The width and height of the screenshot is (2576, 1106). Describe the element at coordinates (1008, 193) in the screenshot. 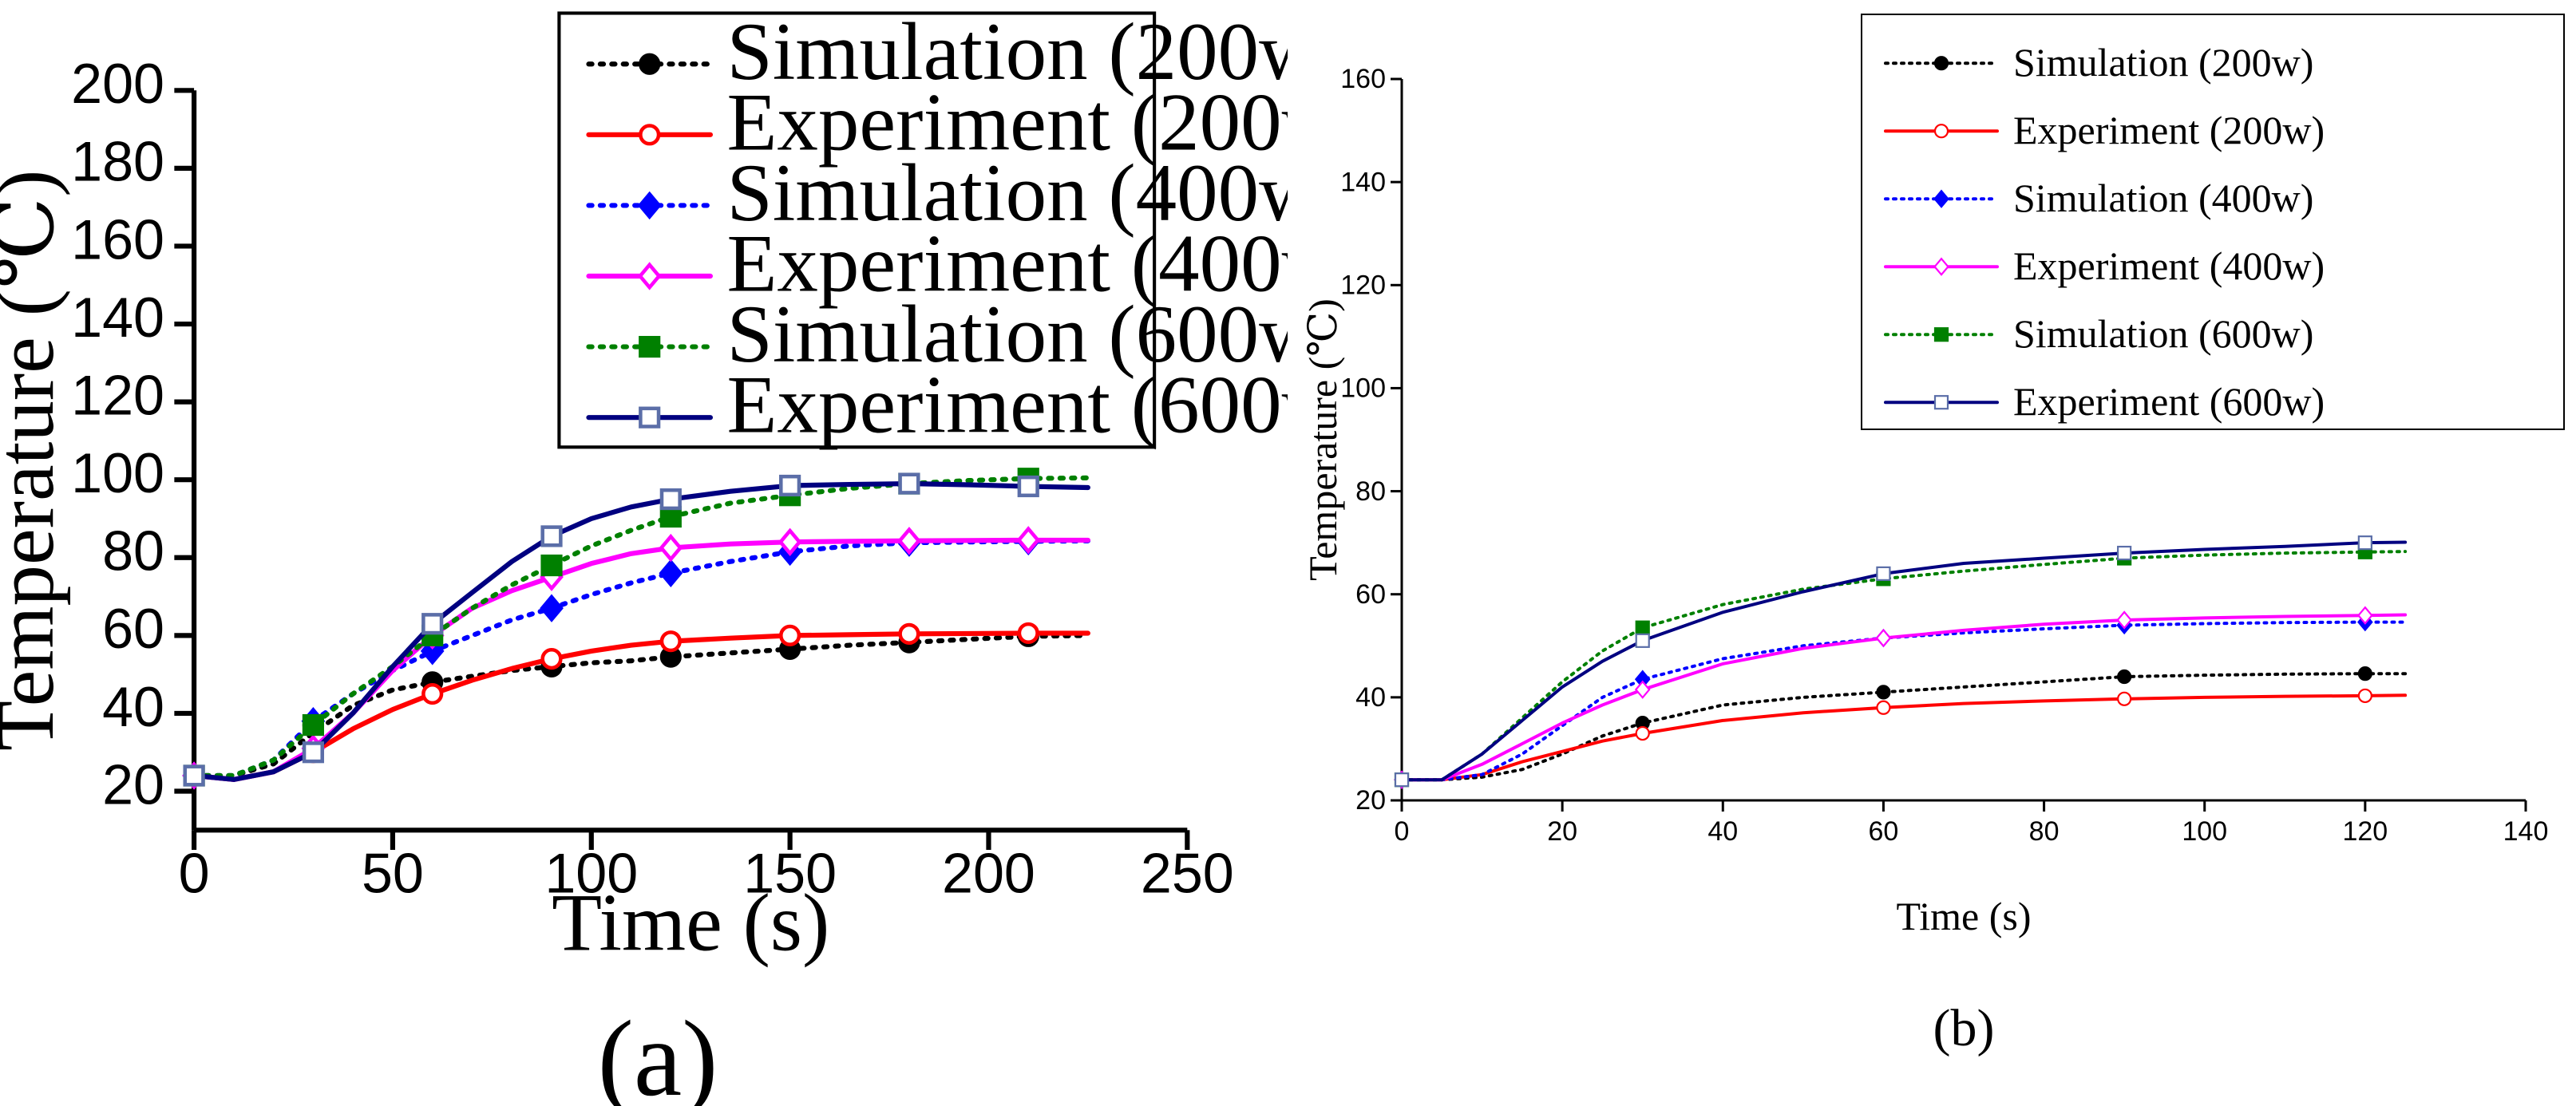

I see `legend-entry-label: Simulation (400w)` at that location.